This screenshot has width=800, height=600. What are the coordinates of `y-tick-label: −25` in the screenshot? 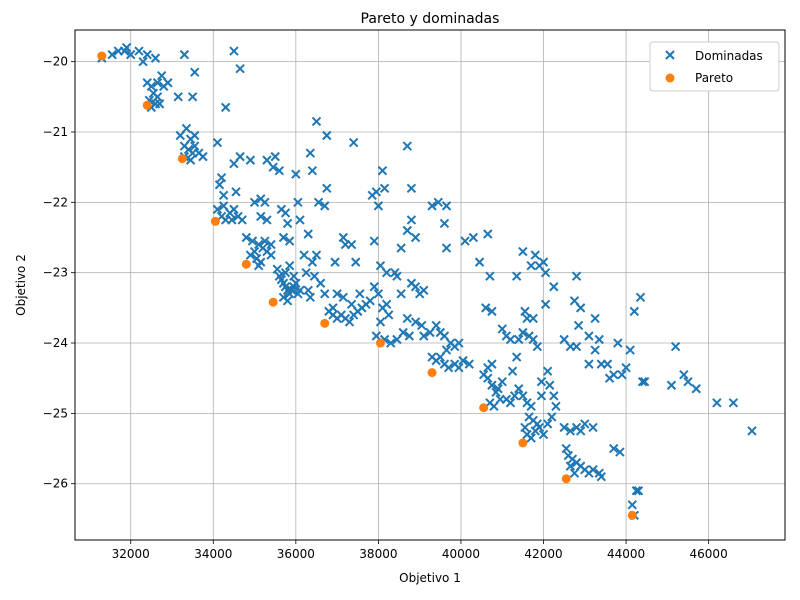 It's located at (55, 413).